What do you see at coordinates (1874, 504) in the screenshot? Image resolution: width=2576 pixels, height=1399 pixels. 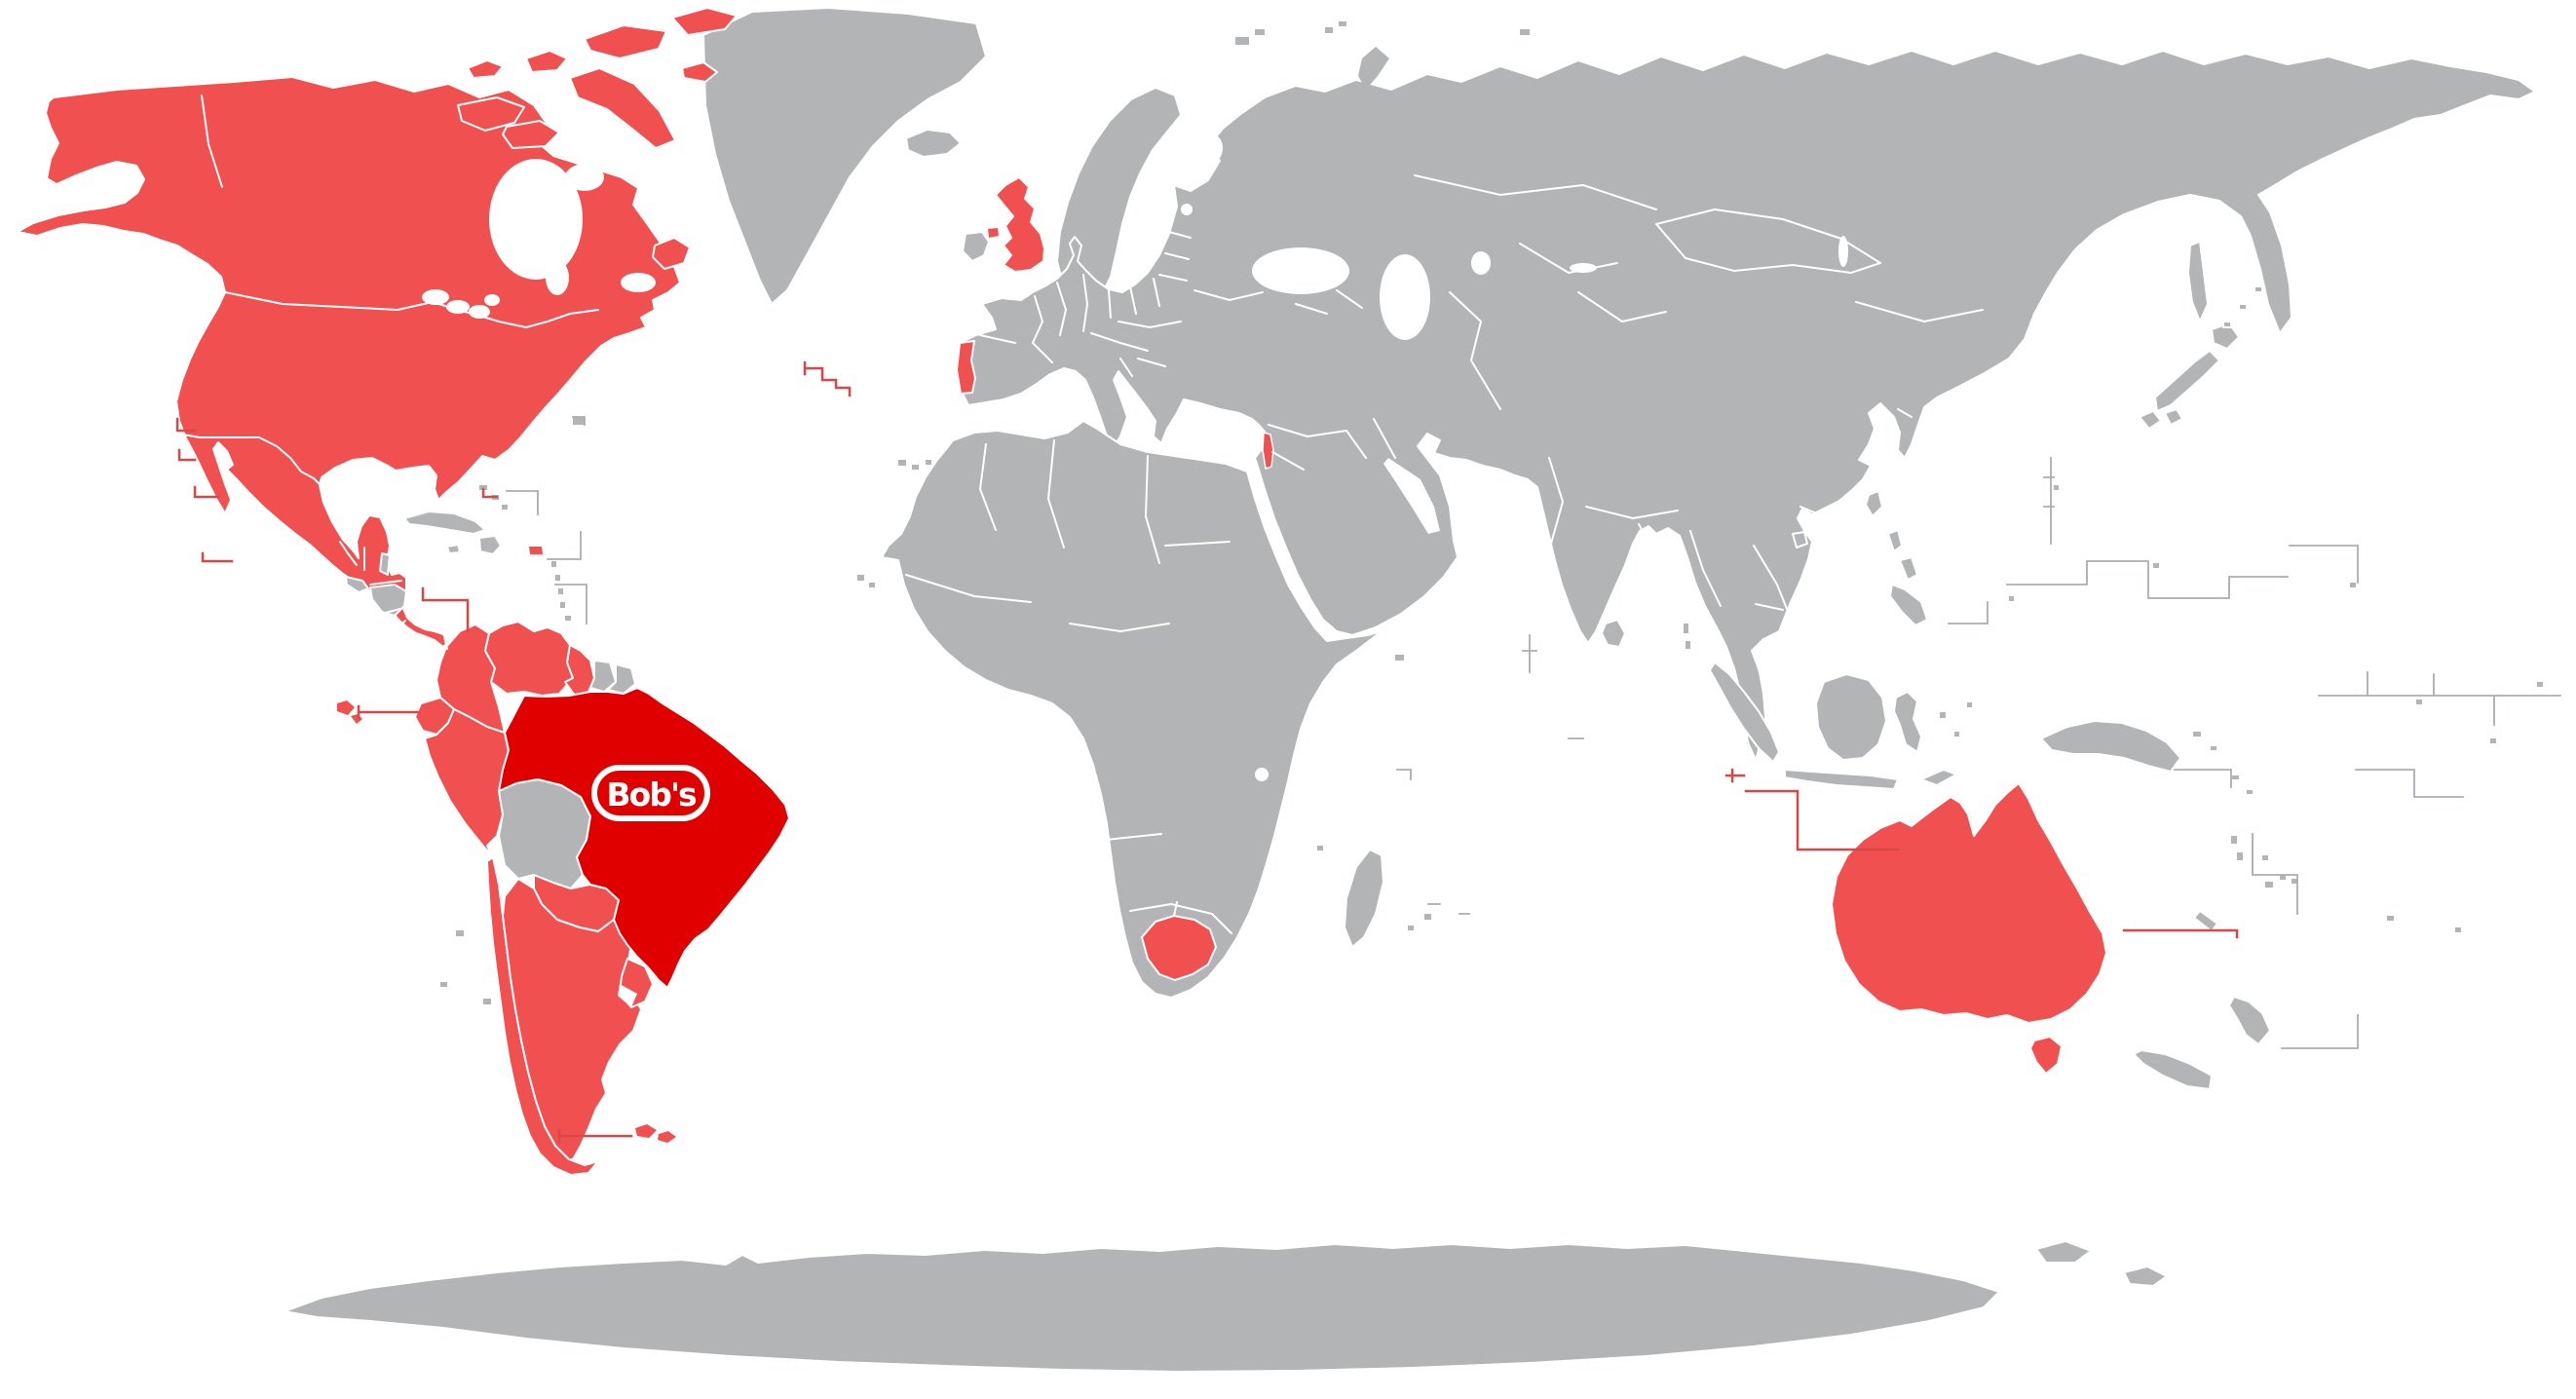 I see `region-taiwan` at bounding box center [1874, 504].